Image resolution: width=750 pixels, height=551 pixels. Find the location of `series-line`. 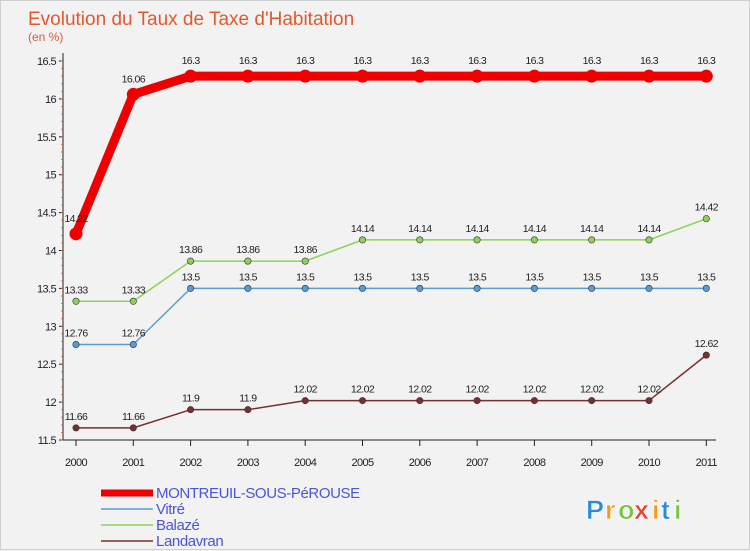

series-line is located at coordinates (391, 391).